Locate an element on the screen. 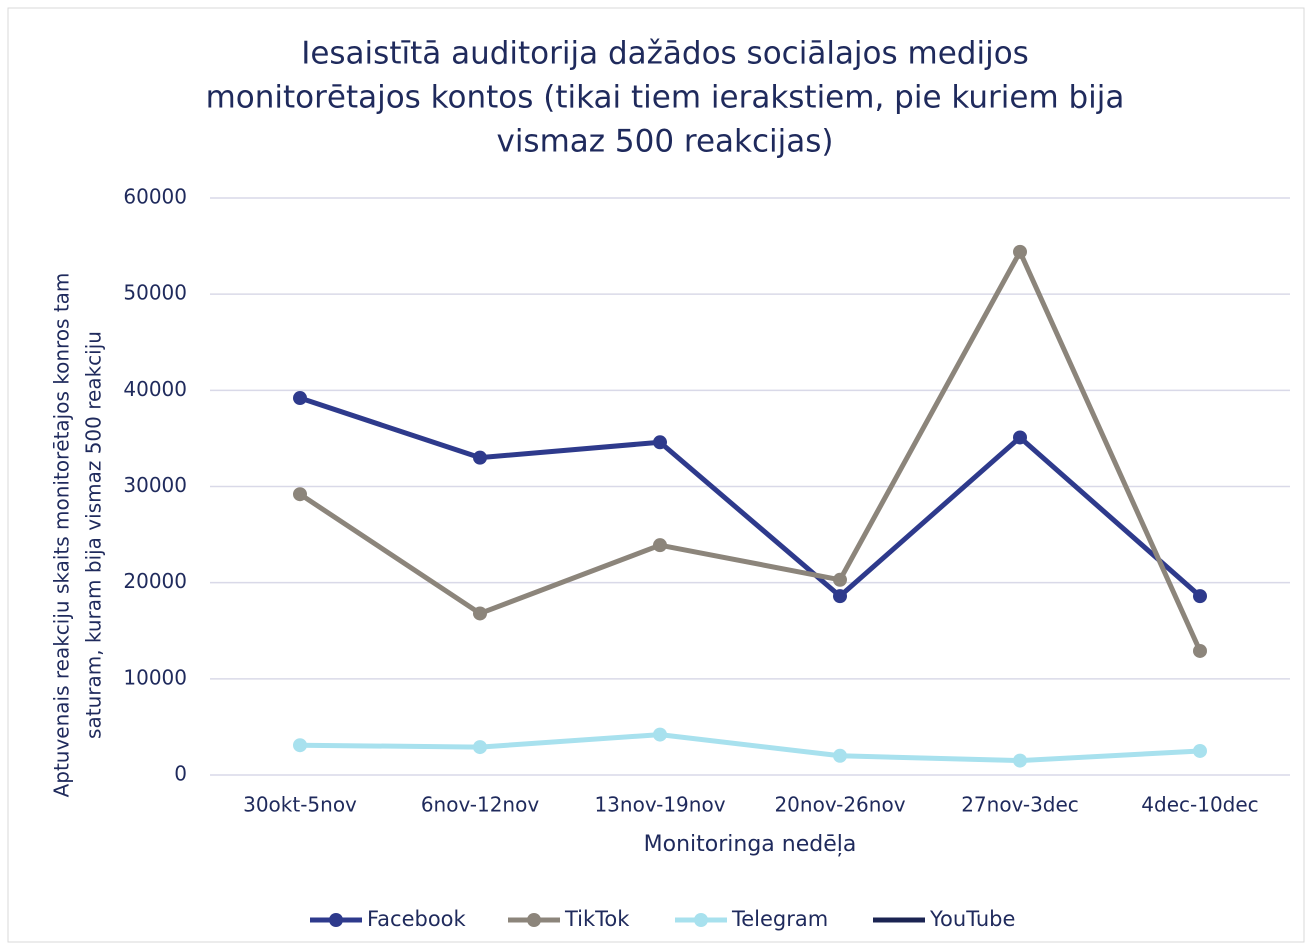 This screenshot has width=1311, height=951. legend-label: Facebook is located at coordinates (417, 919).